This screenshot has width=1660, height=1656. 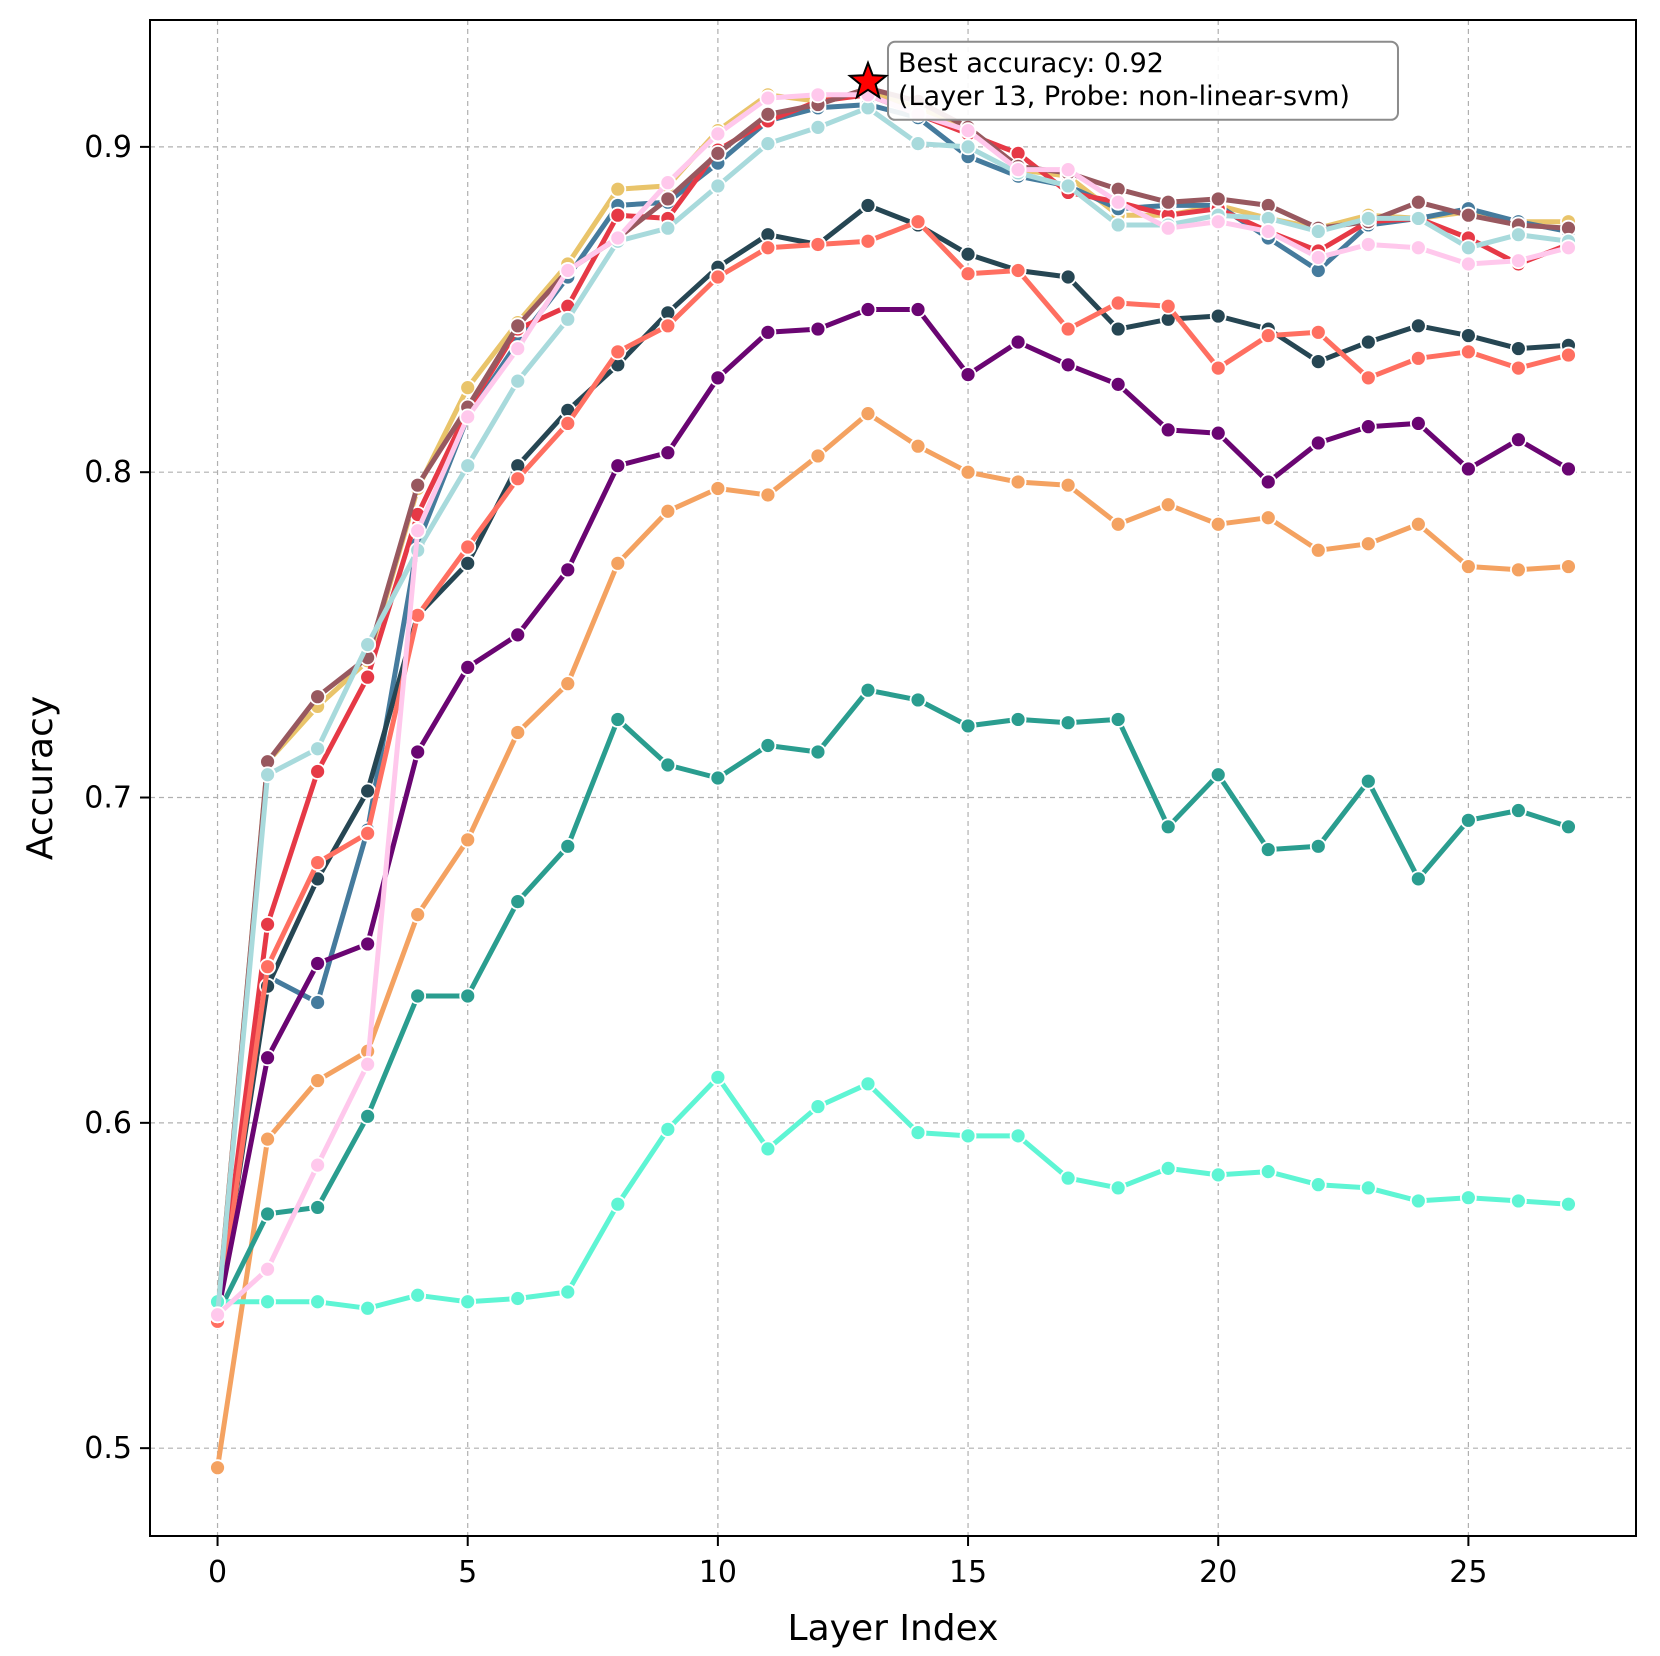 What do you see at coordinates (217, 1572) in the screenshot?
I see `x-tick-label: 0` at bounding box center [217, 1572].